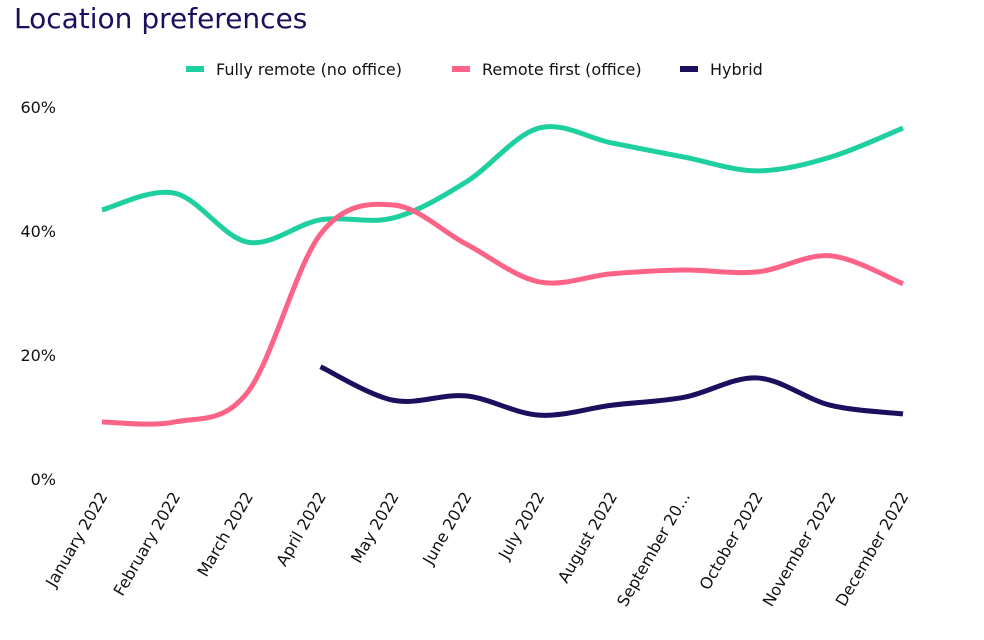 This screenshot has height=640, width=984. What do you see at coordinates (43, 479) in the screenshot?
I see `y-tick-label: 0%` at bounding box center [43, 479].